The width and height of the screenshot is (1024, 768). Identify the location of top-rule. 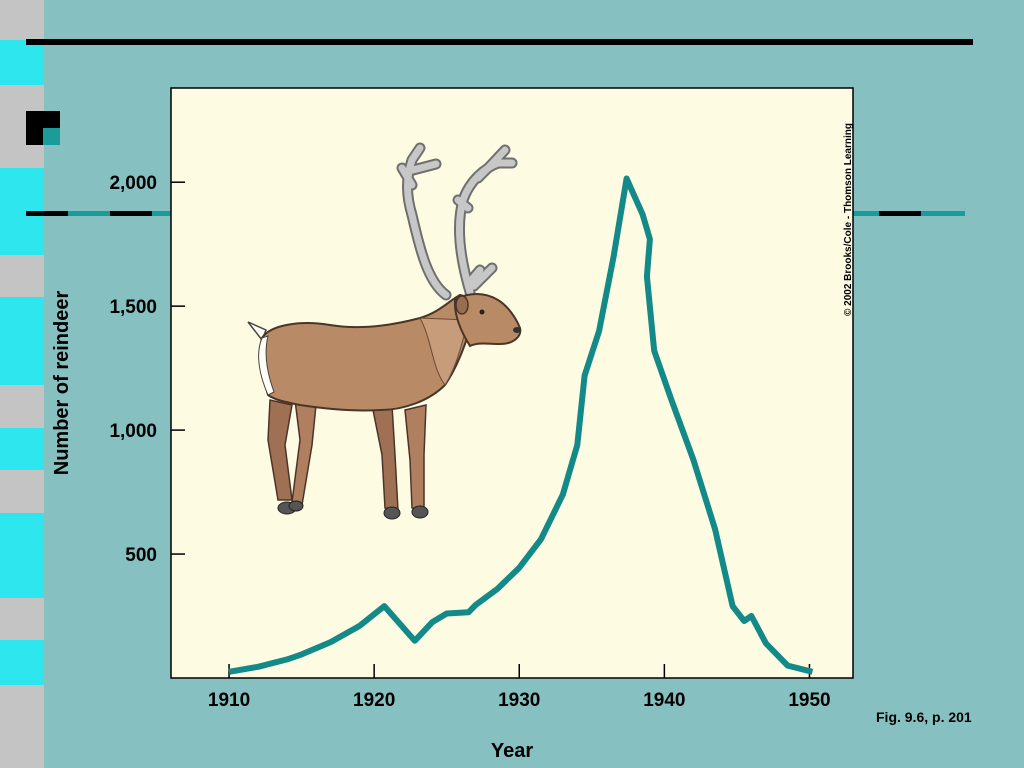
(499, 42).